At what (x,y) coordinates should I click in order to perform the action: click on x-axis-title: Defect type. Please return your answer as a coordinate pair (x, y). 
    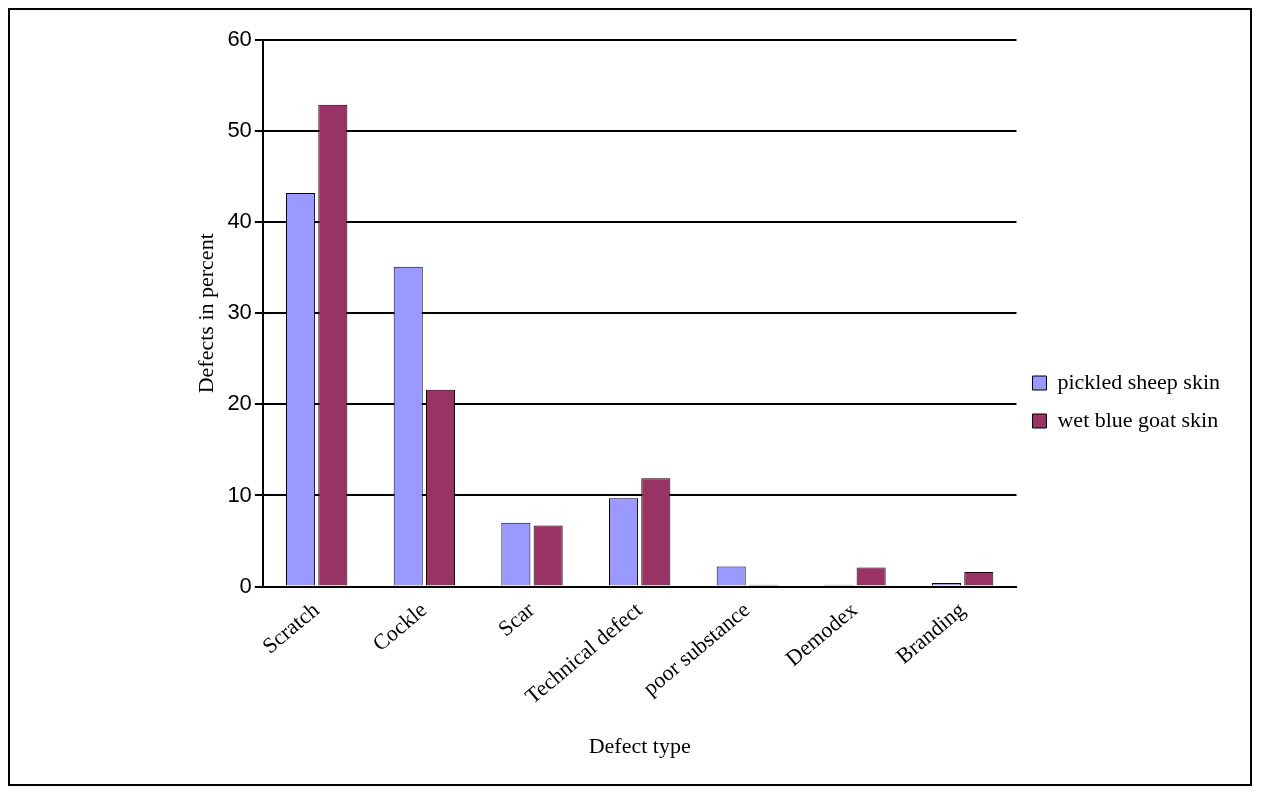
    Looking at the image, I should click on (639, 745).